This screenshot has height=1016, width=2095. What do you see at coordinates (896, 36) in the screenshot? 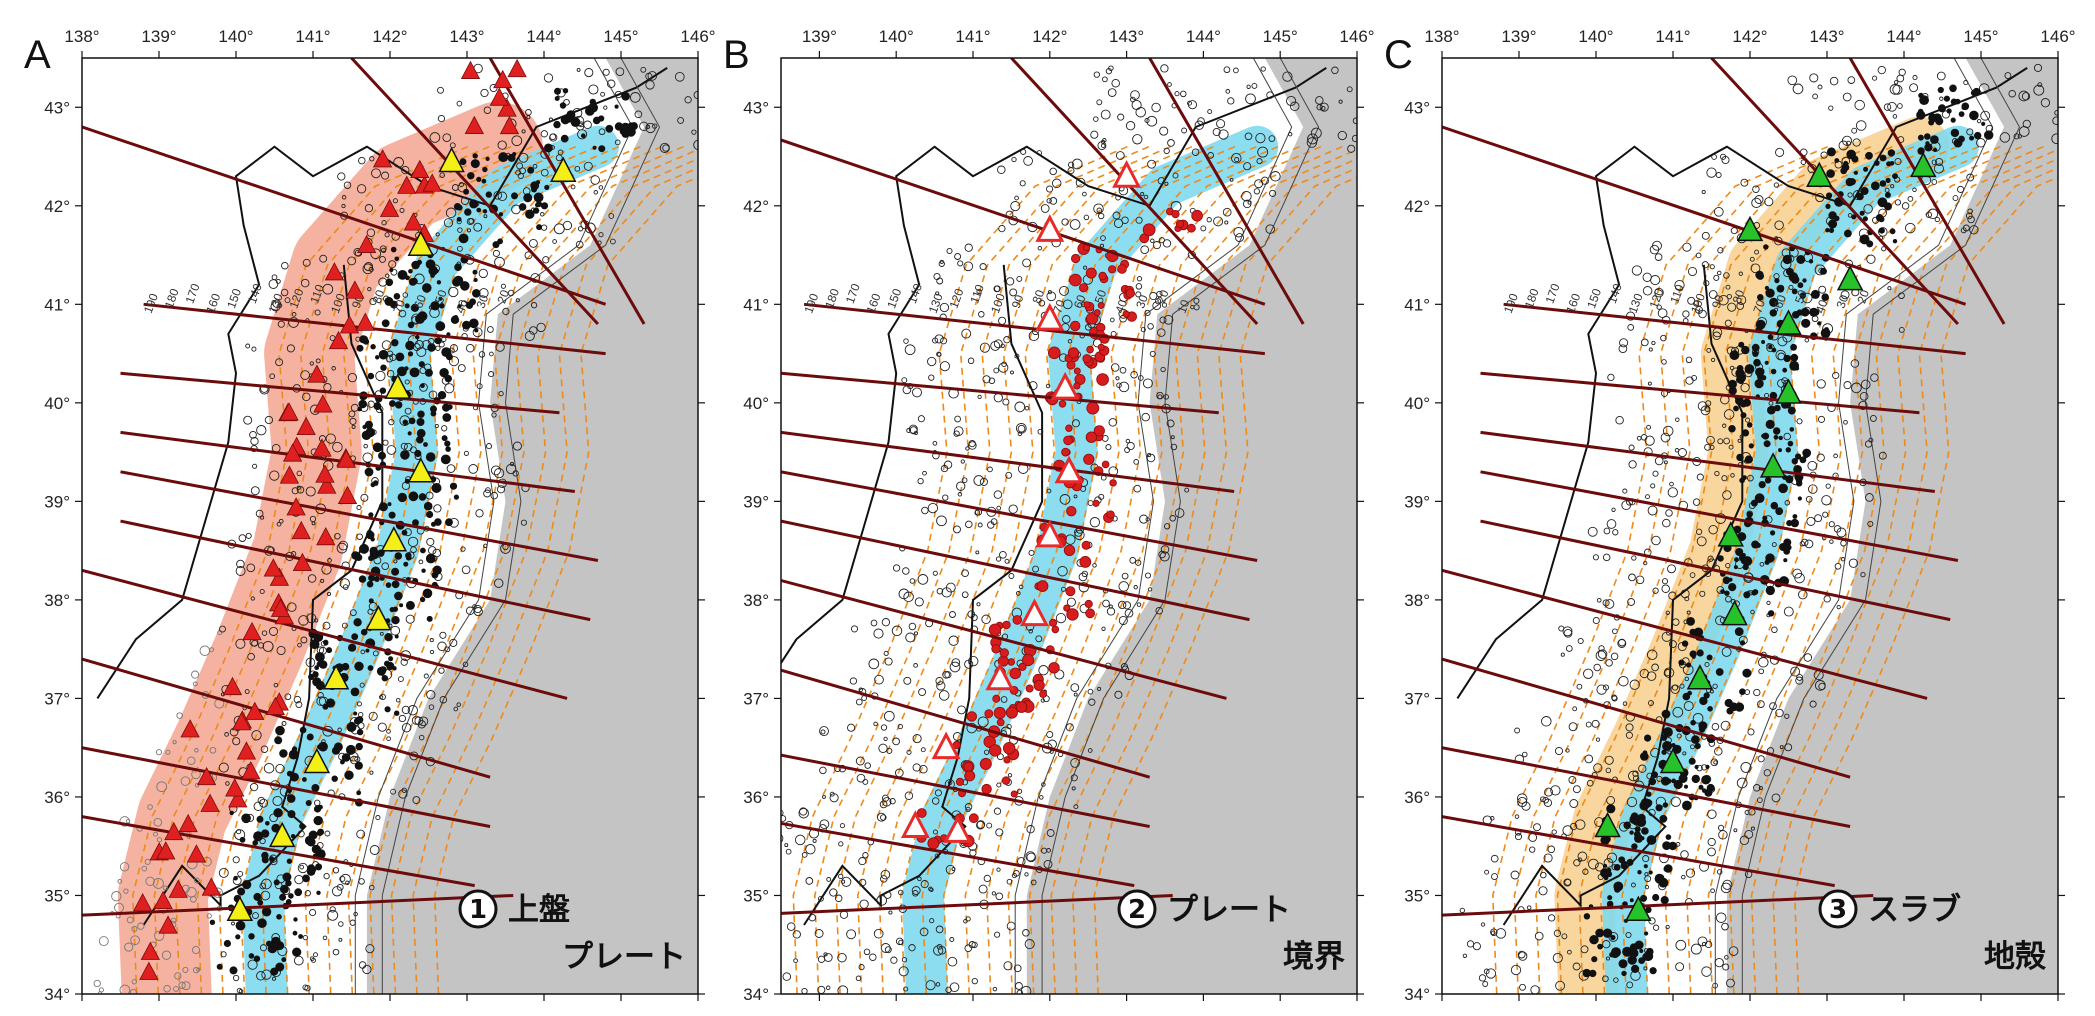
I see `x-tick-label: 140°` at bounding box center [896, 36].